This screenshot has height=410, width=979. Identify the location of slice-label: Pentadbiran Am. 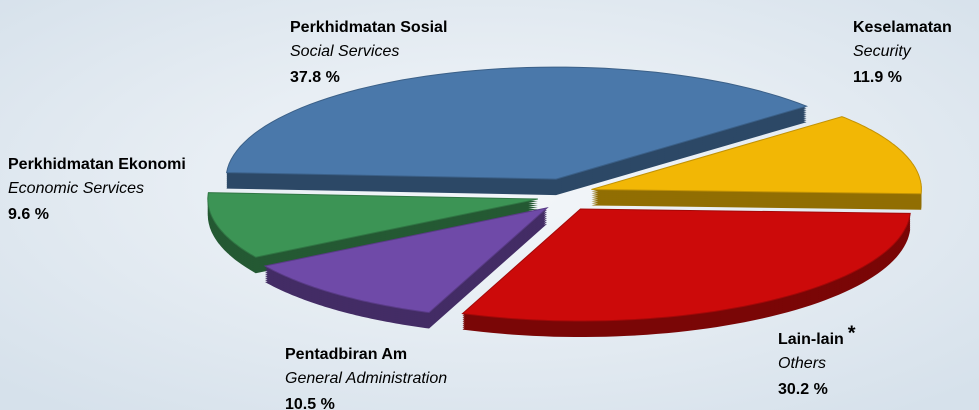
(346, 354).